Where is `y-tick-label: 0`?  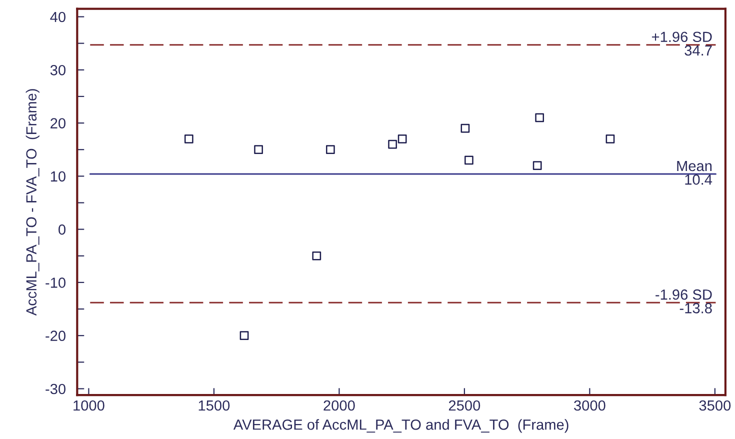
y-tick-label: 0 is located at coordinates (62, 229).